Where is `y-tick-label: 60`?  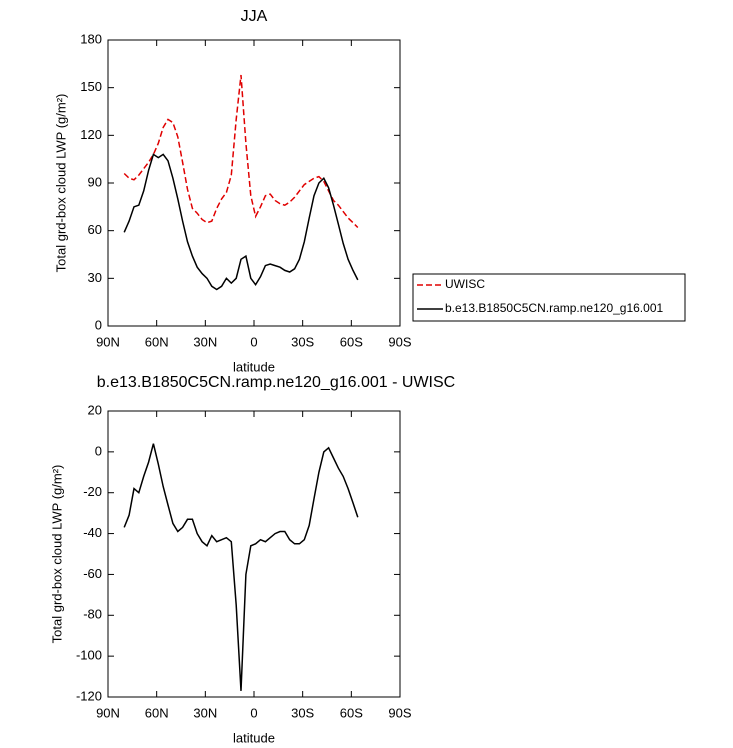 y-tick-label: 60 is located at coordinates (95, 229).